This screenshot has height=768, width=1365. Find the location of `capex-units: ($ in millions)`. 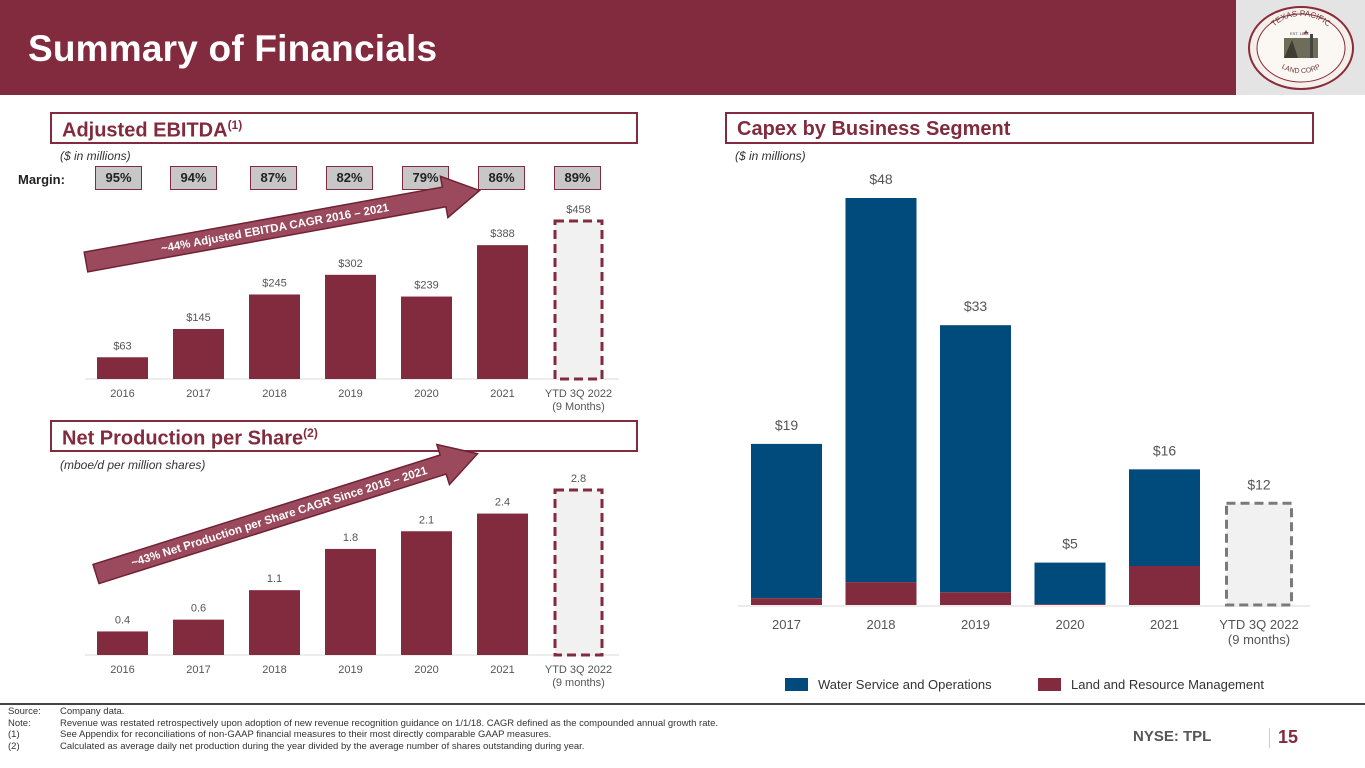

capex-units: ($ in millions) is located at coordinates (770, 156).